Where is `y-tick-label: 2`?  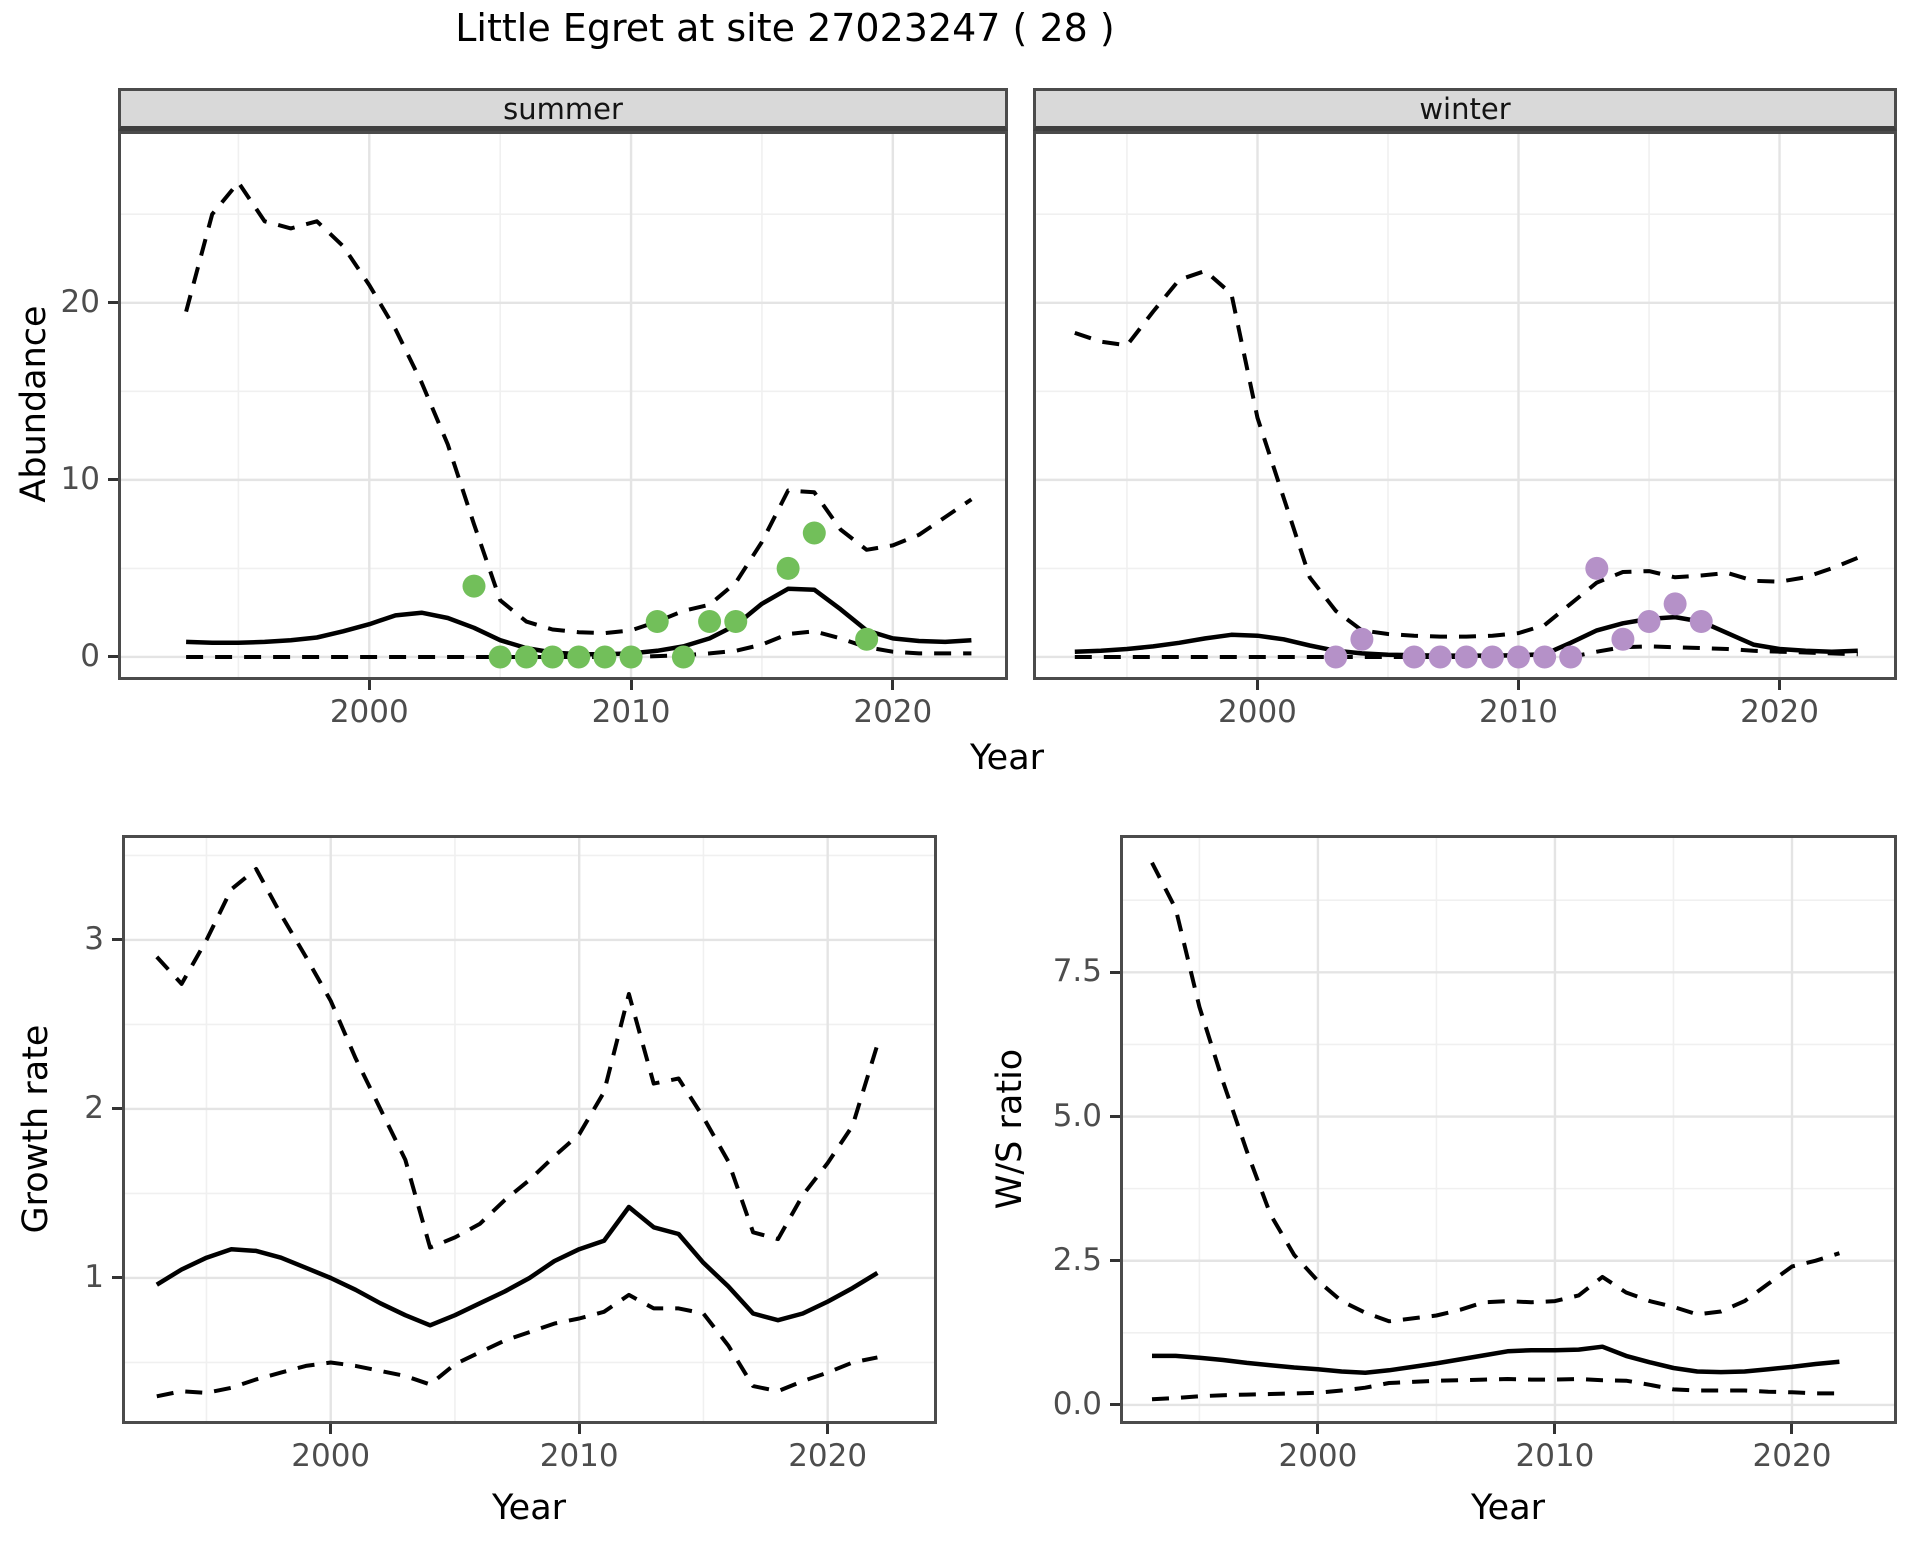
y-tick-label: 2 is located at coordinates (94, 1107).